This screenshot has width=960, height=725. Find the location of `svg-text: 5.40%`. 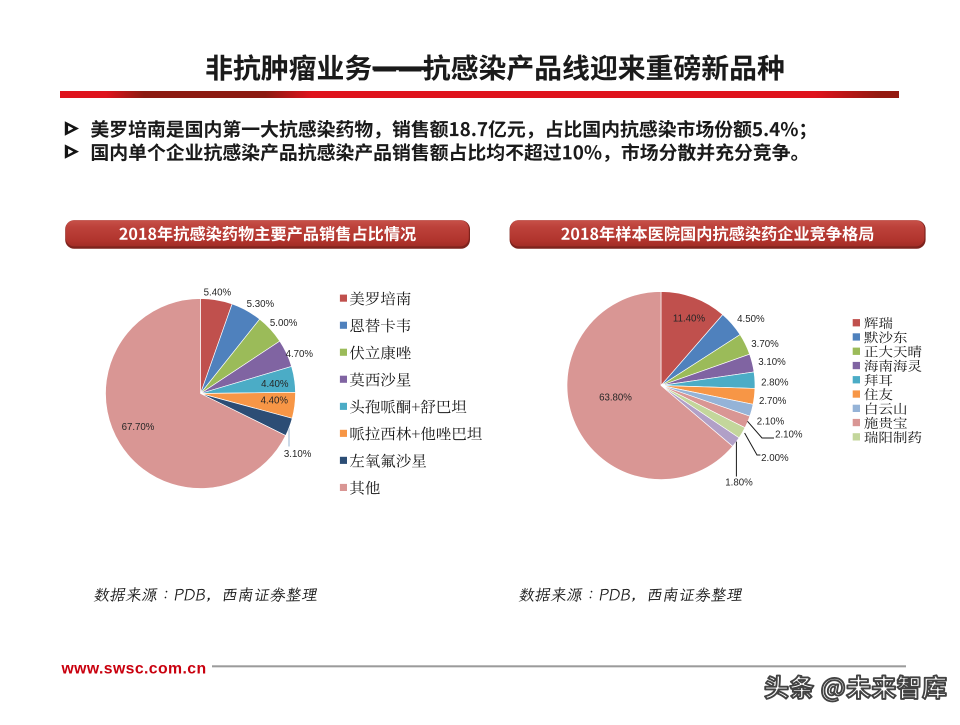

svg-text: 5.40% is located at coordinates (218, 292).